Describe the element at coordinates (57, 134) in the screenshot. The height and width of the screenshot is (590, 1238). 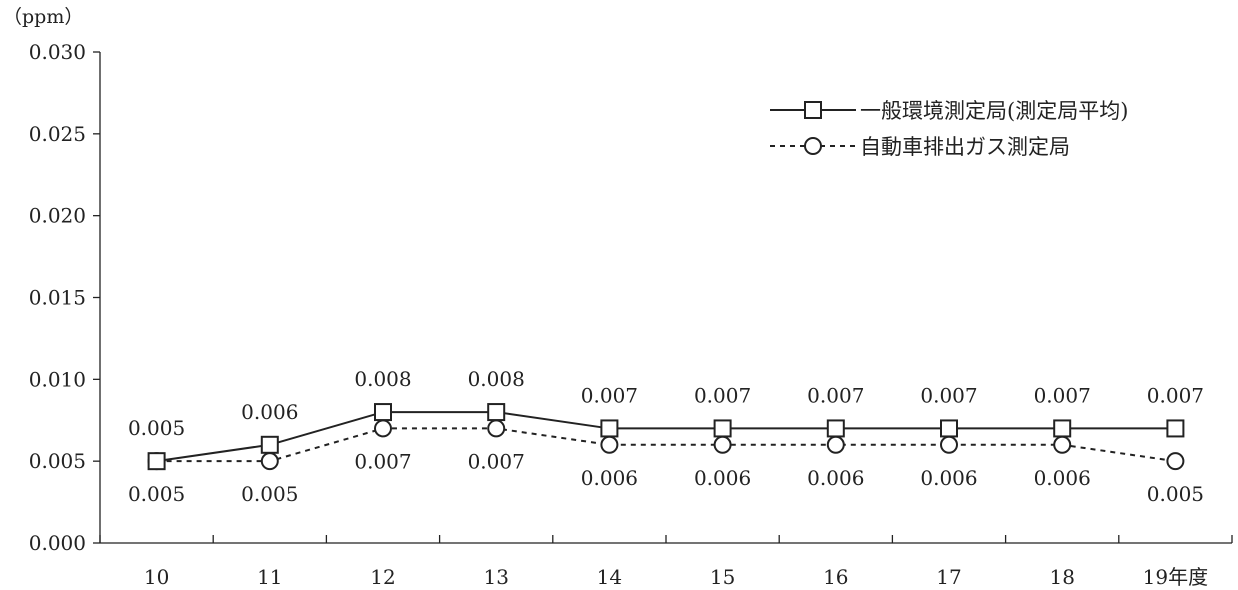
I see `y-tick-label: 0.025` at that location.